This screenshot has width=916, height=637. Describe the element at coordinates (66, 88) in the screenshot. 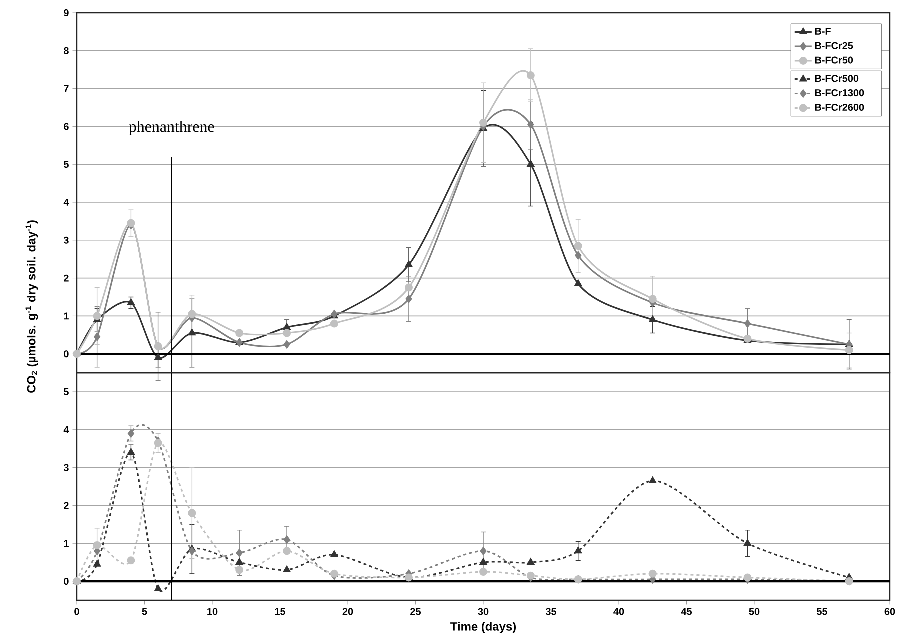

I see `y-tick-label: 7` at that location.